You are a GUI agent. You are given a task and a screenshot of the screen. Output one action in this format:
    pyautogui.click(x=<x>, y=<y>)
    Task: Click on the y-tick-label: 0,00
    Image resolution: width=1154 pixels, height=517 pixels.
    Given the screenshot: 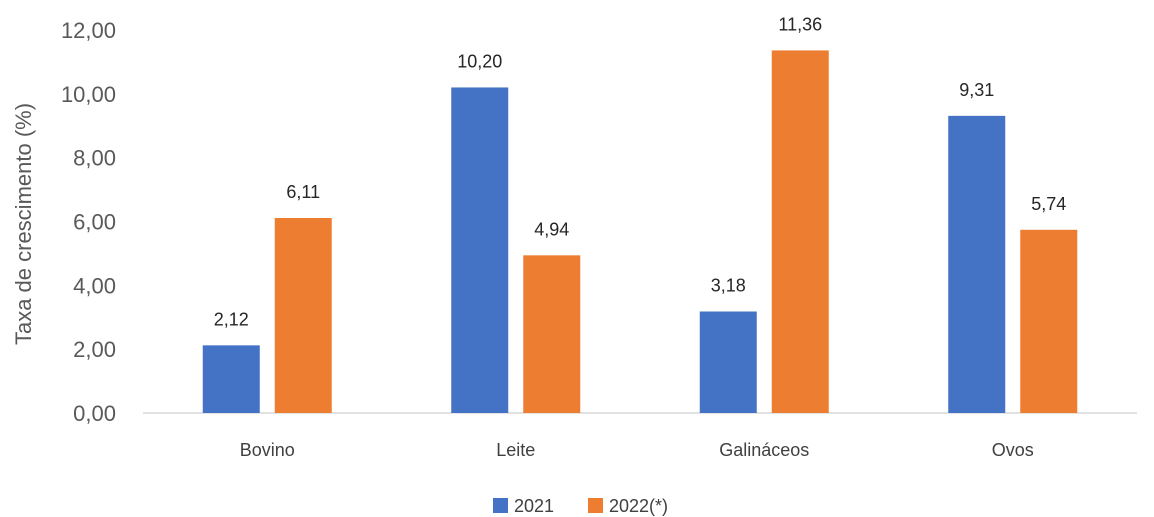 What is the action you would take?
    pyautogui.click(x=94, y=413)
    